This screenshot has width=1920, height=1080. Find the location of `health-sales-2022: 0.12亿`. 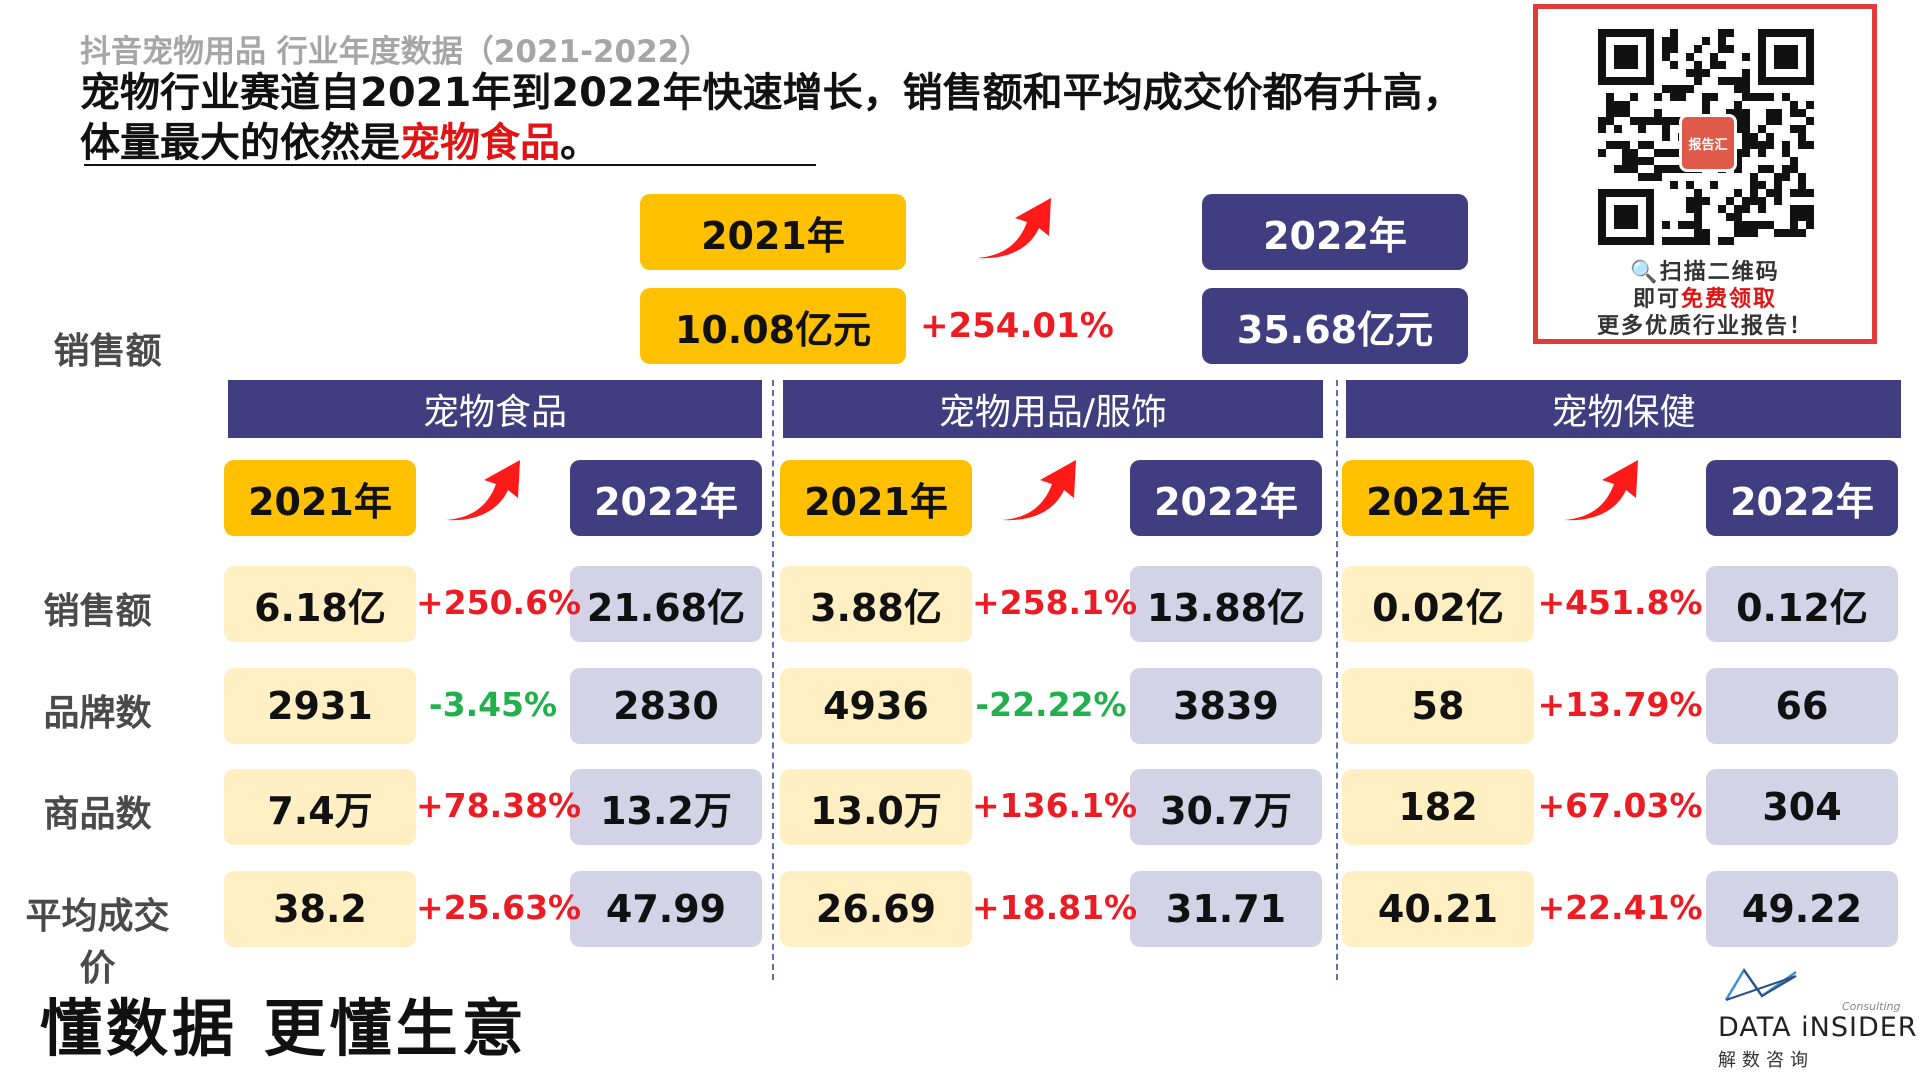

health-sales-2022: 0.12亿 is located at coordinates (1802, 604).